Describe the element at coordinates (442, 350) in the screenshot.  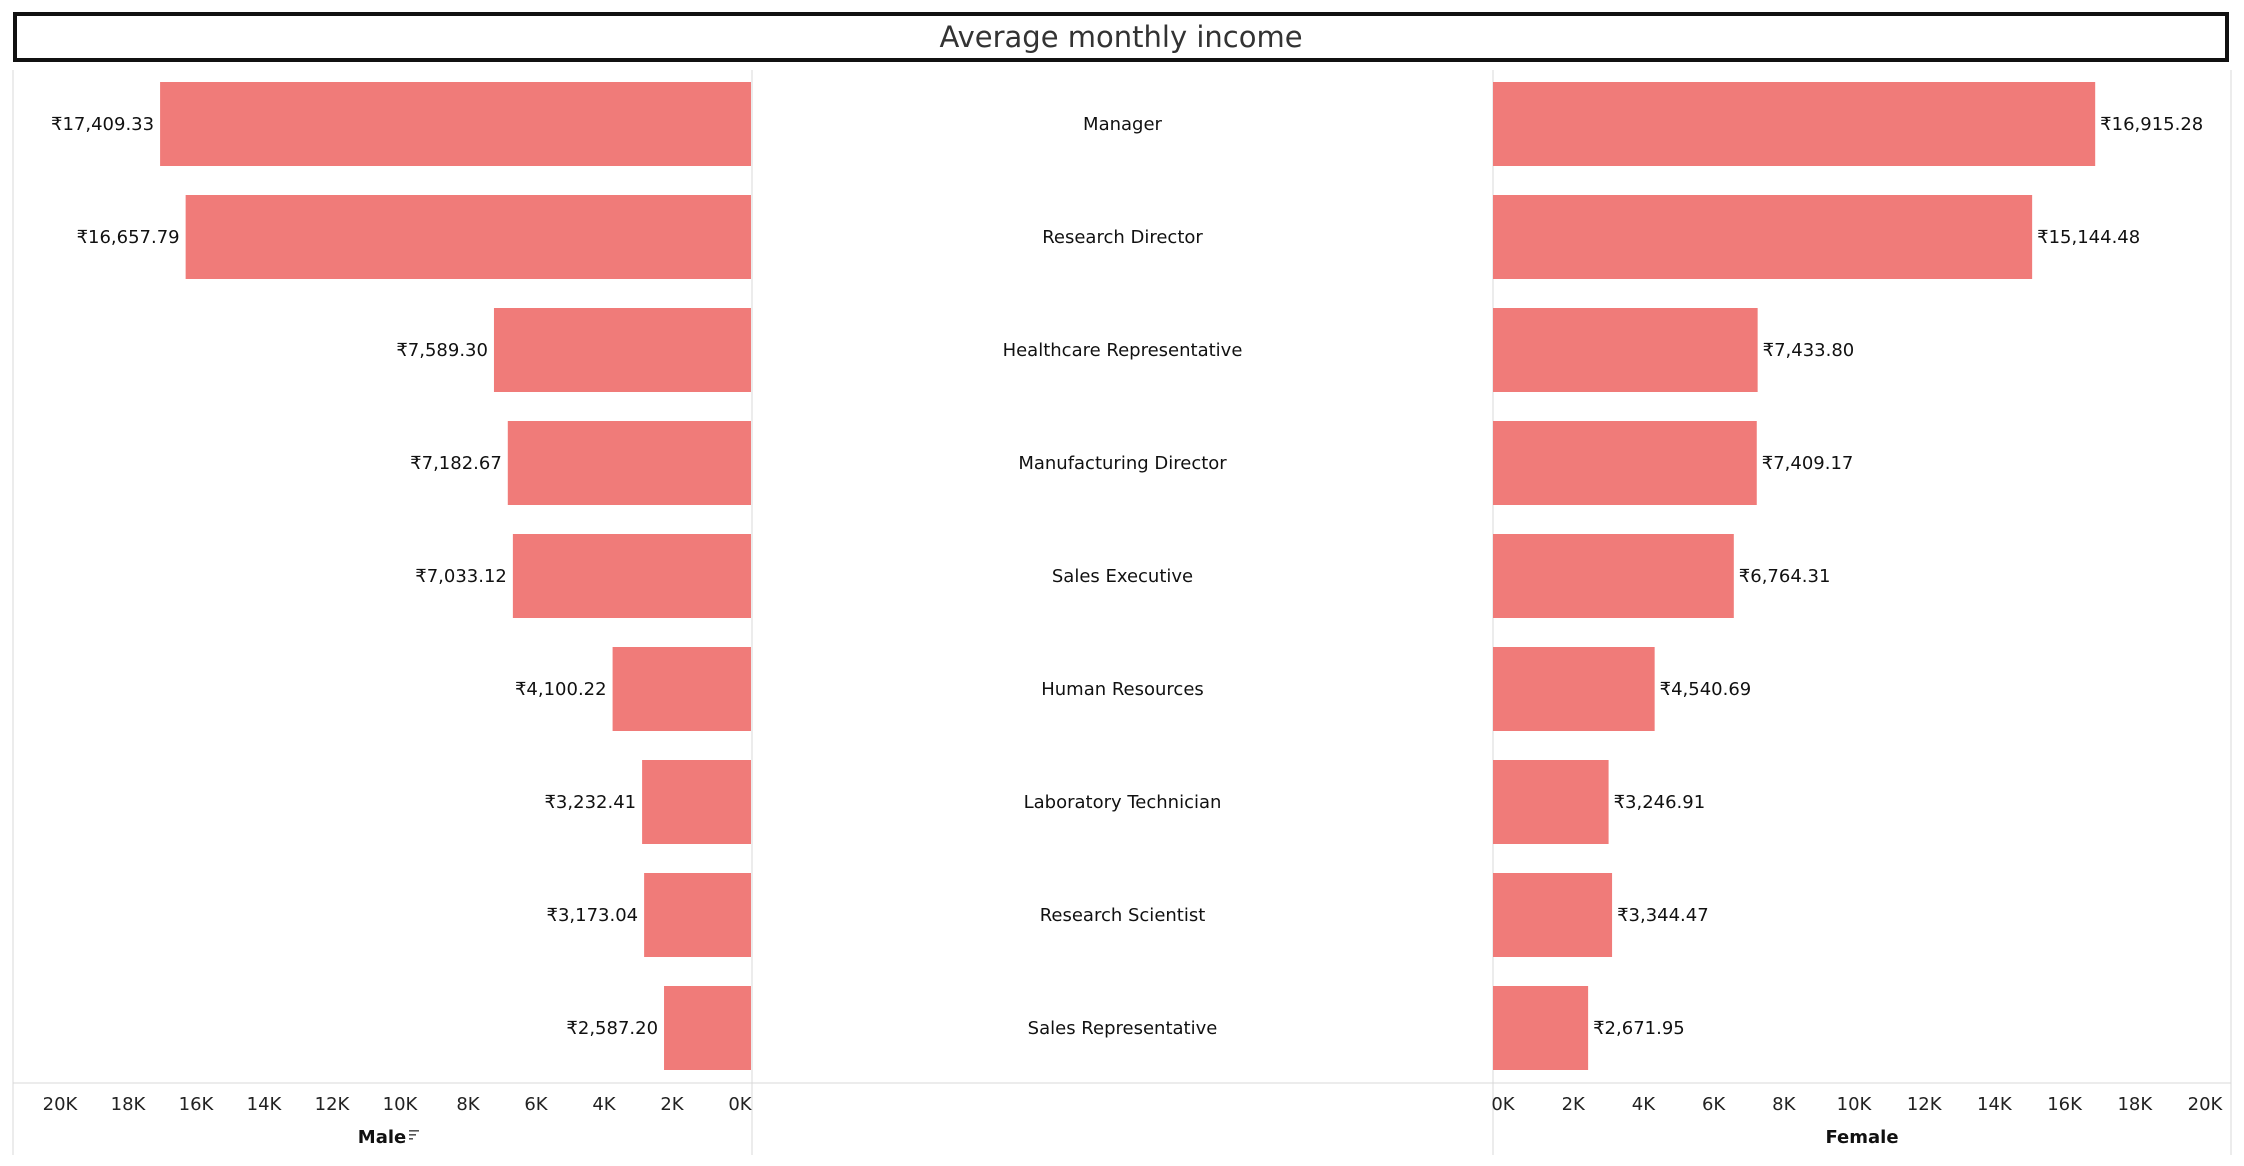
I see `male-bar-label: ₹7,589.30` at that location.